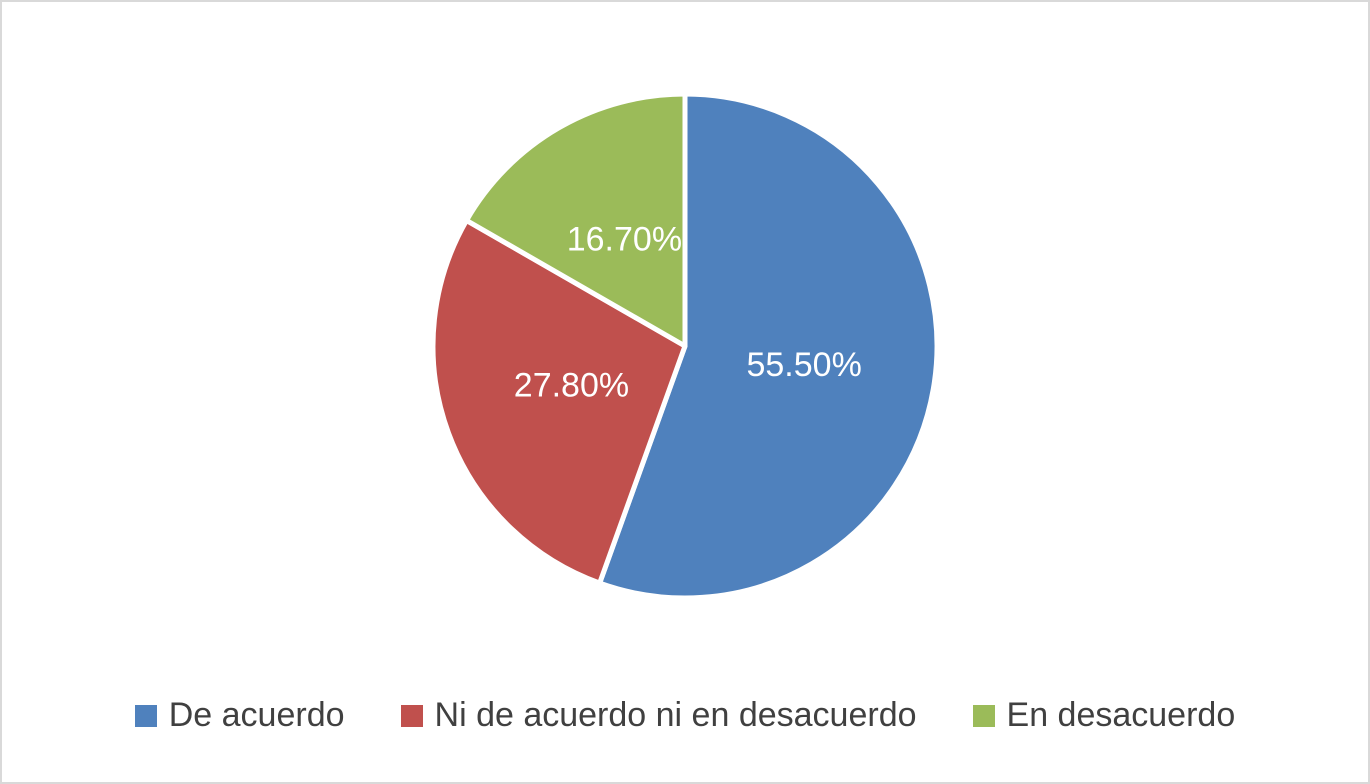  I want to click on legend-label: En desacuerdo, so click(1121, 715).